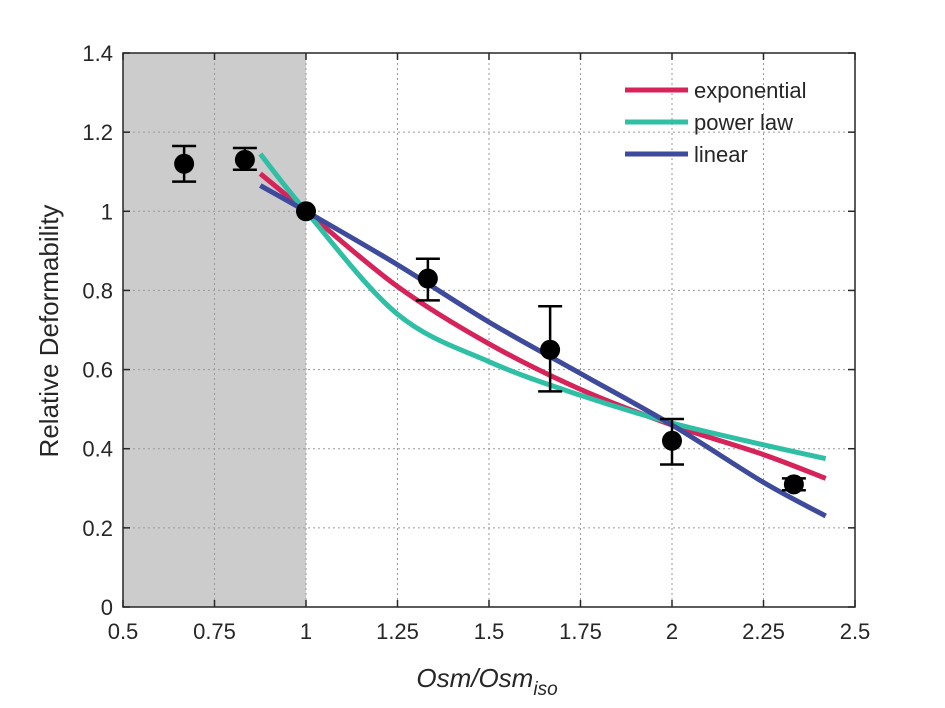 This screenshot has width=945, height=708. What do you see at coordinates (97, 53) in the screenshot?
I see `y-tick-label: 1.4` at bounding box center [97, 53].